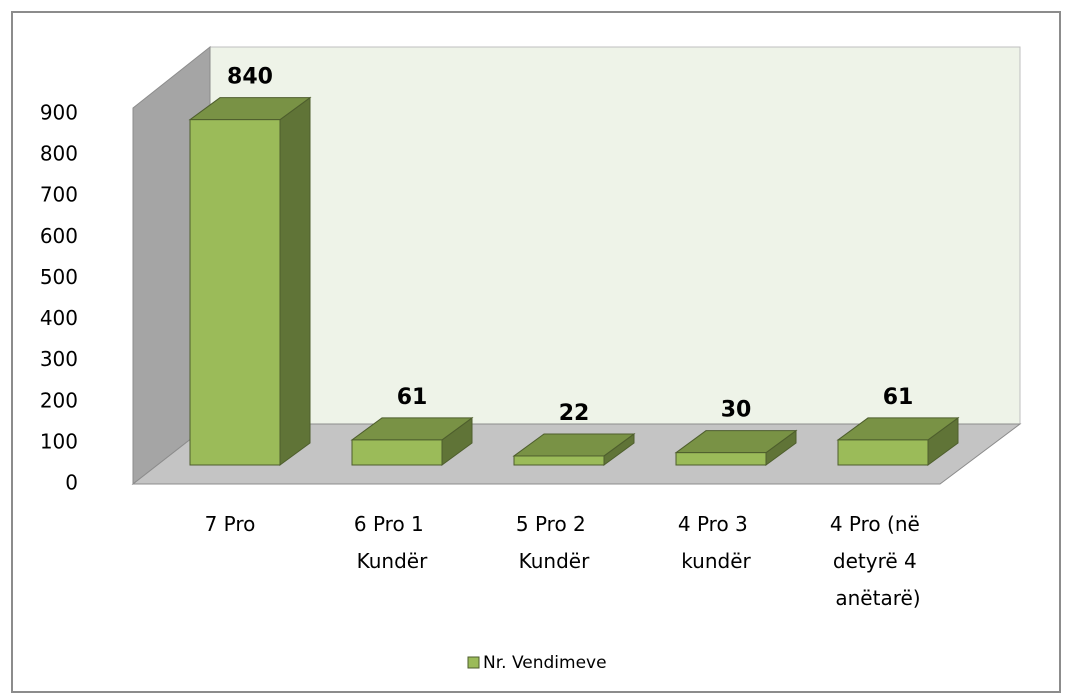  Describe the element at coordinates (59, 277) in the screenshot. I see `y-tick-label: 500` at that location.